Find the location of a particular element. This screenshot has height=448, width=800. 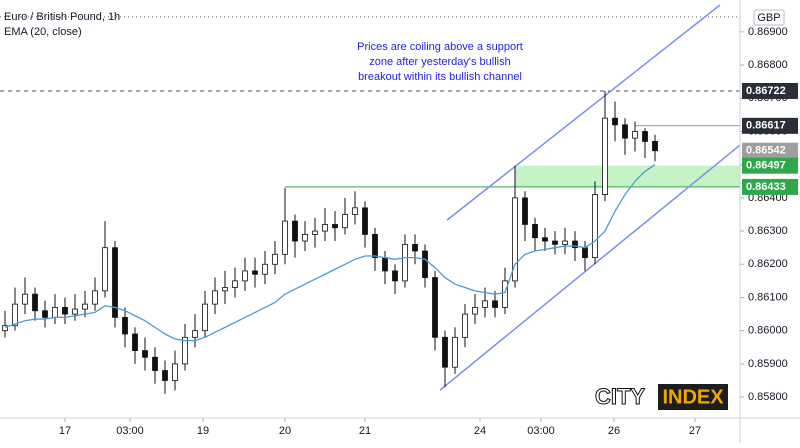

price-label: 0.86617 is located at coordinates (766, 126).